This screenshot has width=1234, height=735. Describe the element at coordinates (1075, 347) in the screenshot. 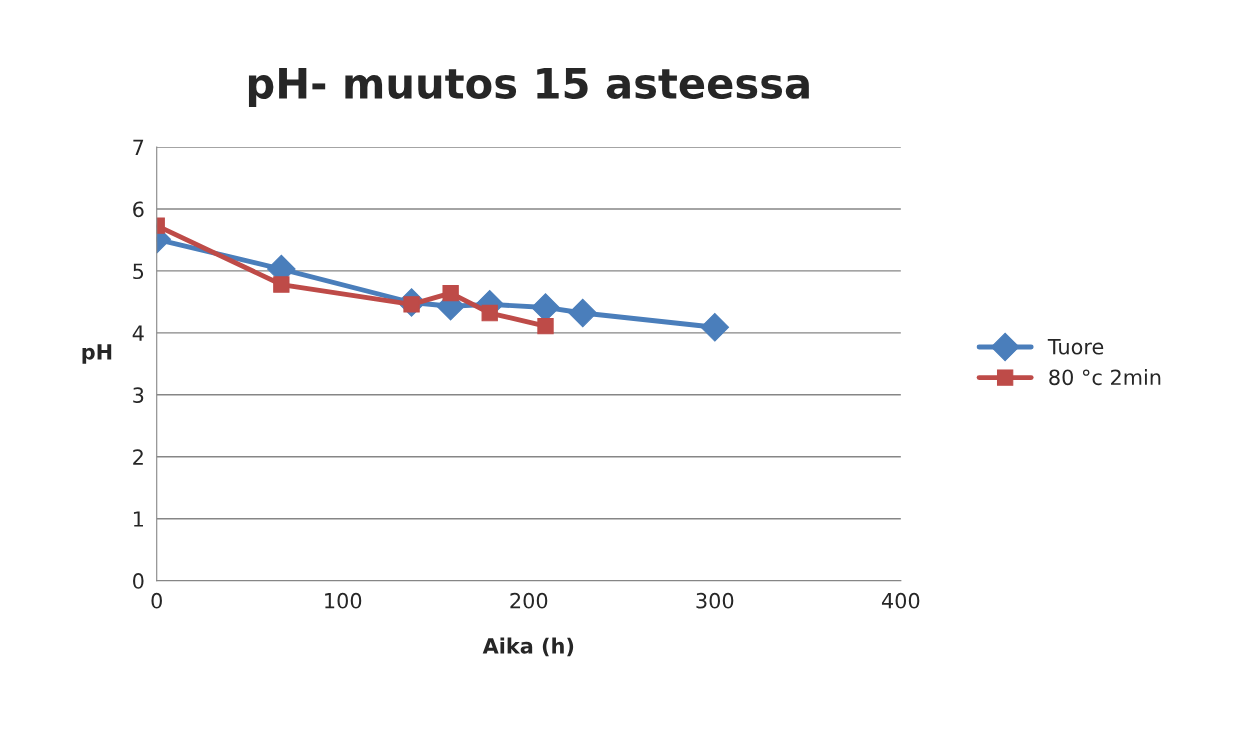

I see `legend-label: Tuore` at that location.